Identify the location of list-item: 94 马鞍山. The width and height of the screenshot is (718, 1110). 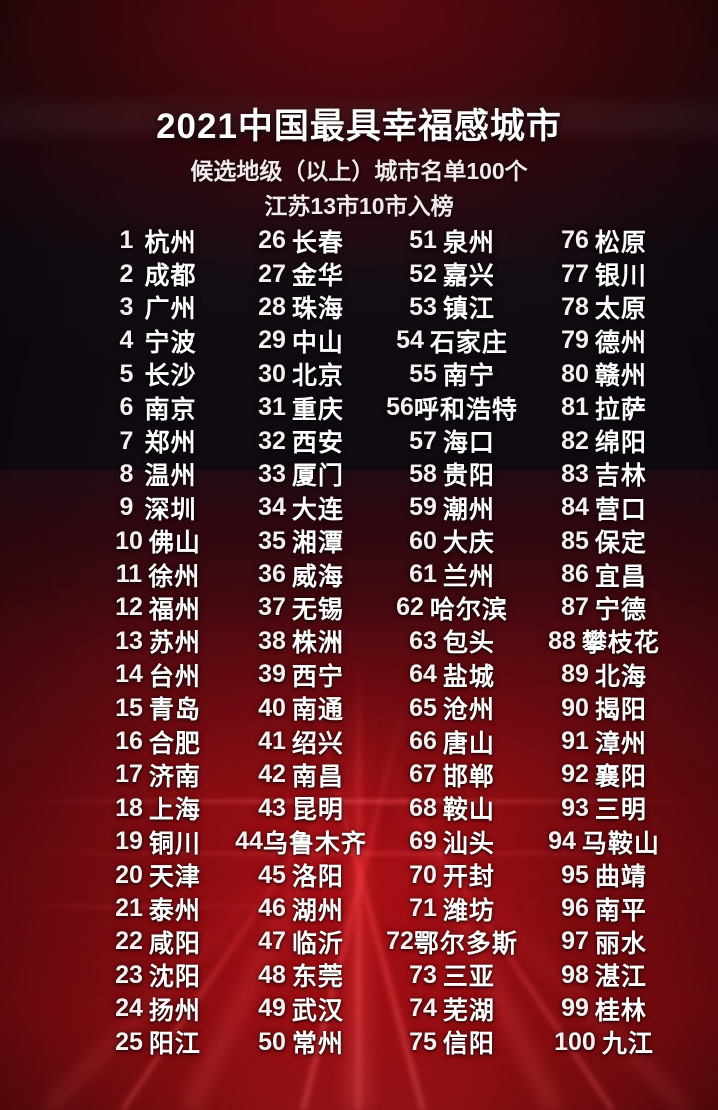
(604, 841).